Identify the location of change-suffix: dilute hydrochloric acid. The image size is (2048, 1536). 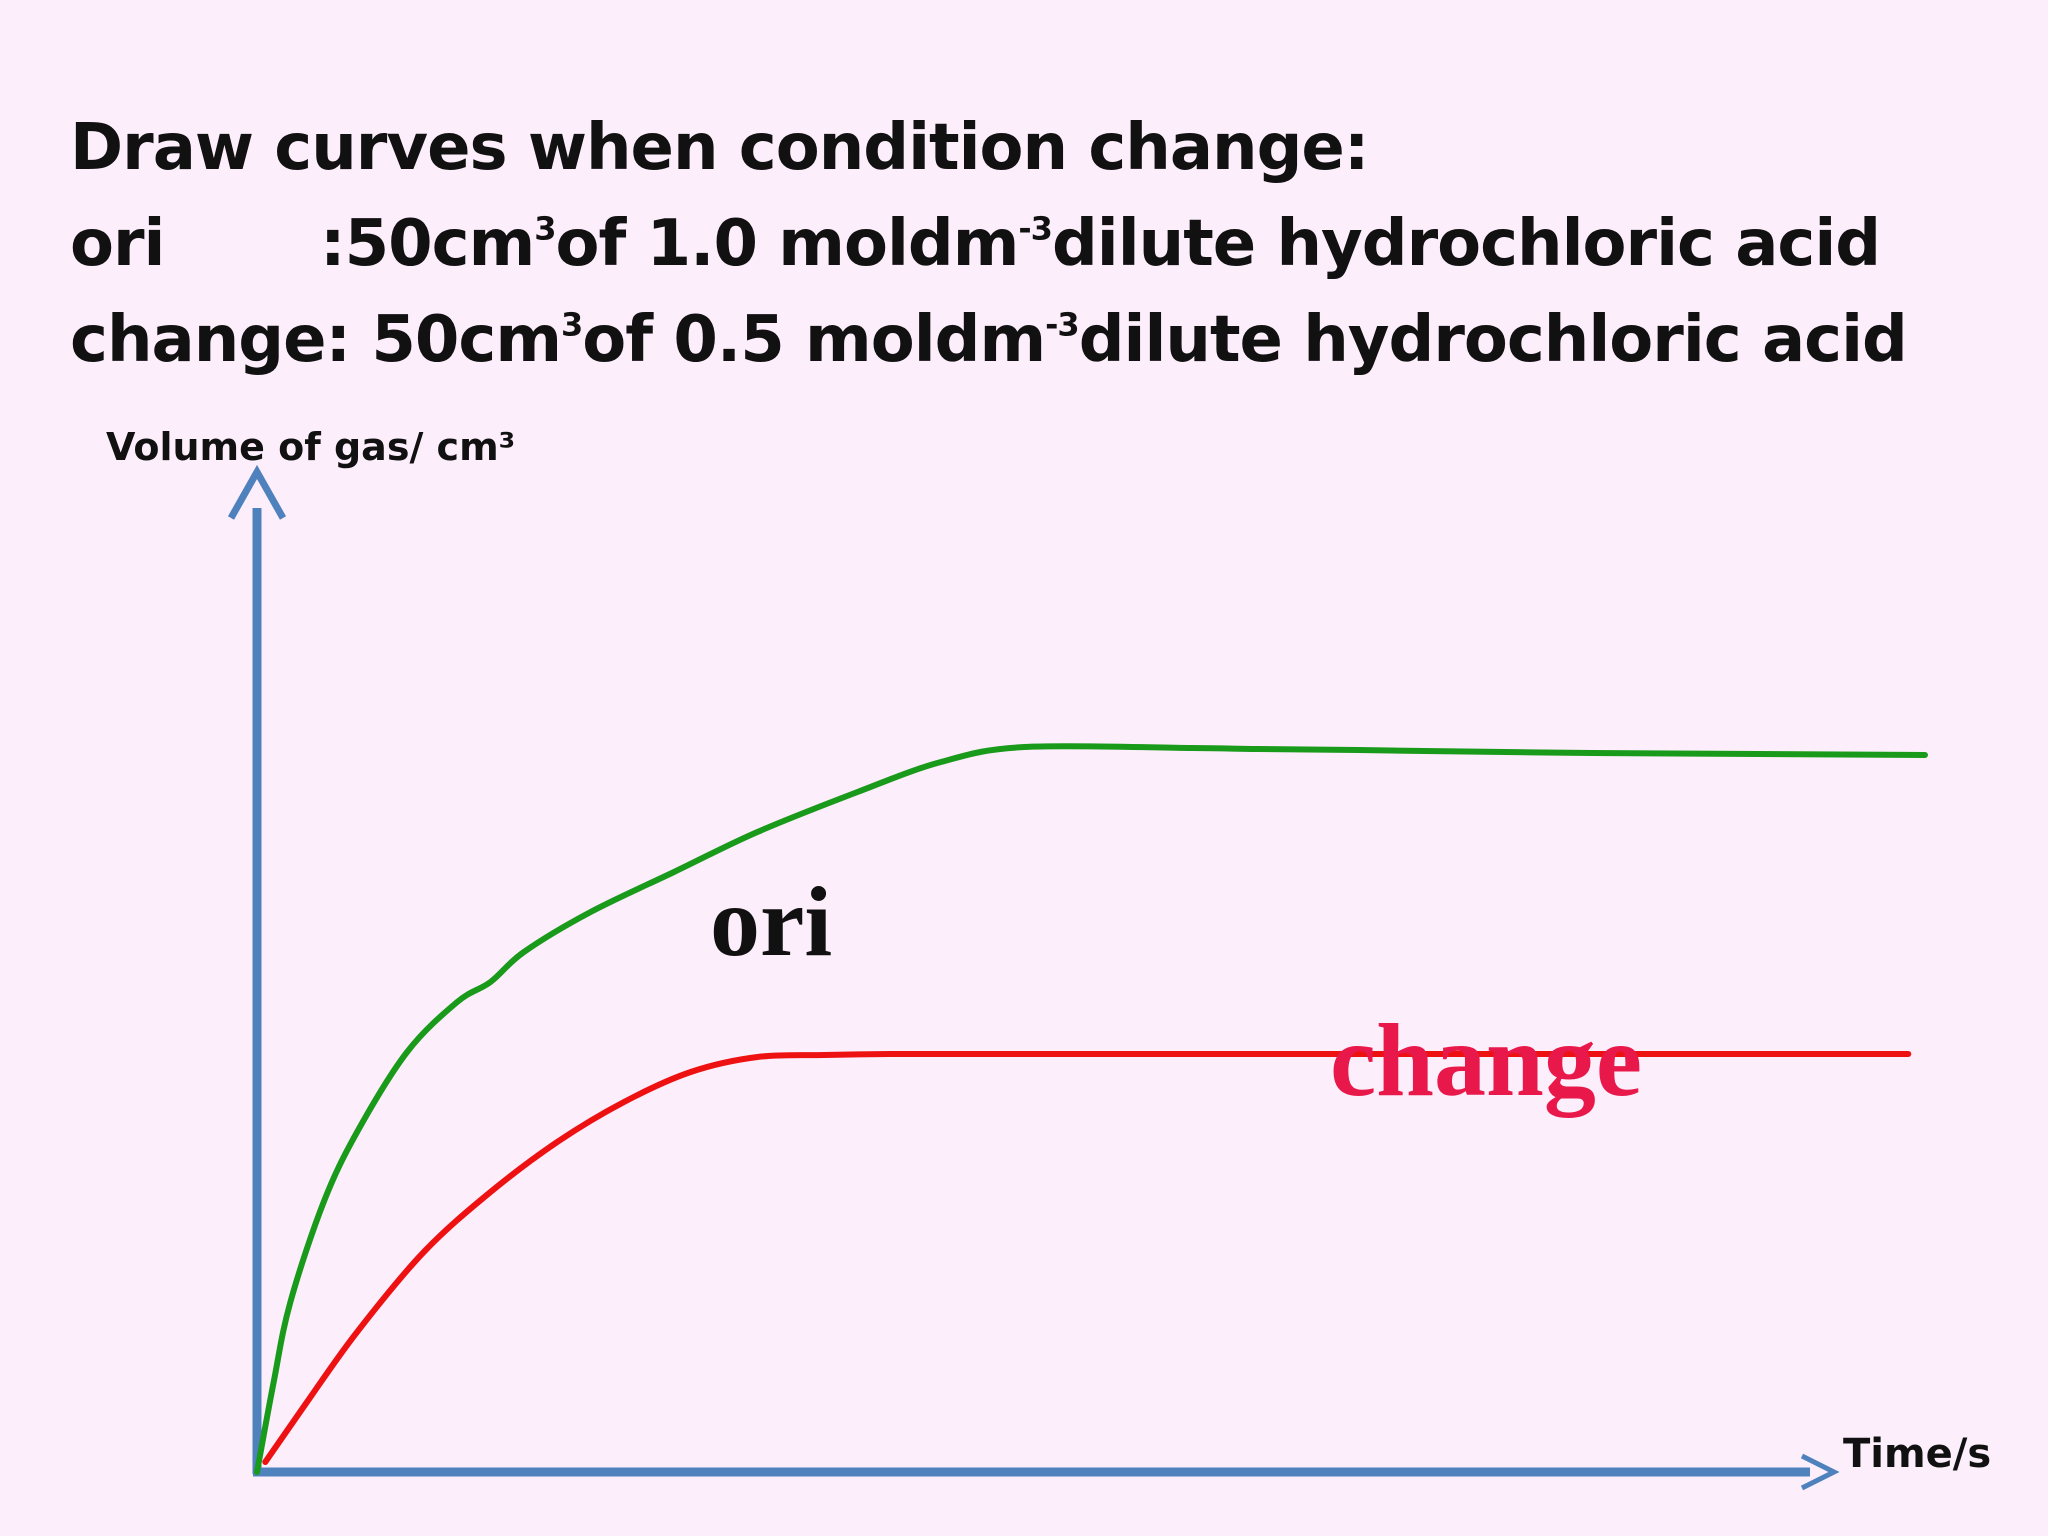
(1493, 340).